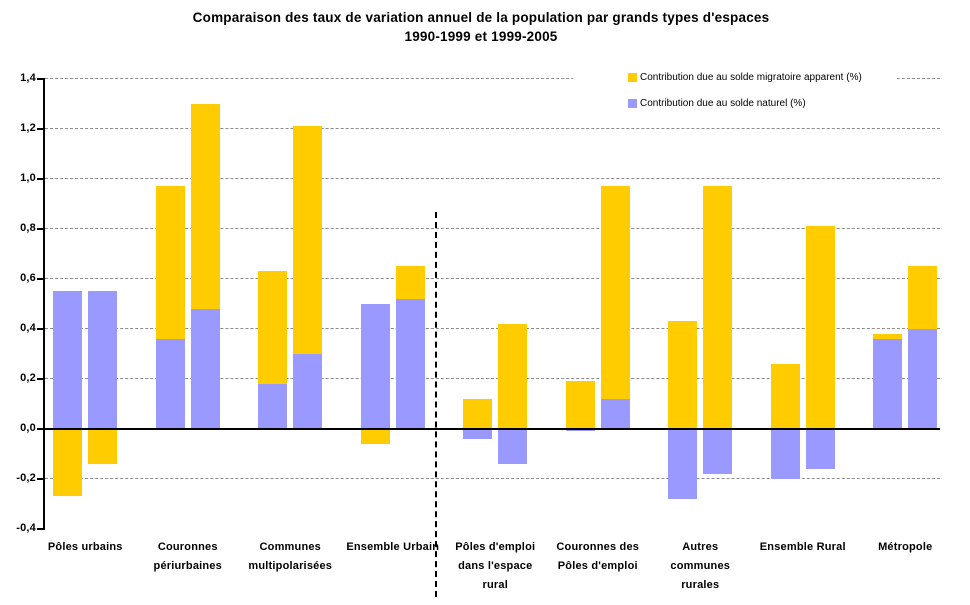 This screenshot has width=970, height=605. I want to click on category-label-1: Pôles urbains, so click(85, 547).